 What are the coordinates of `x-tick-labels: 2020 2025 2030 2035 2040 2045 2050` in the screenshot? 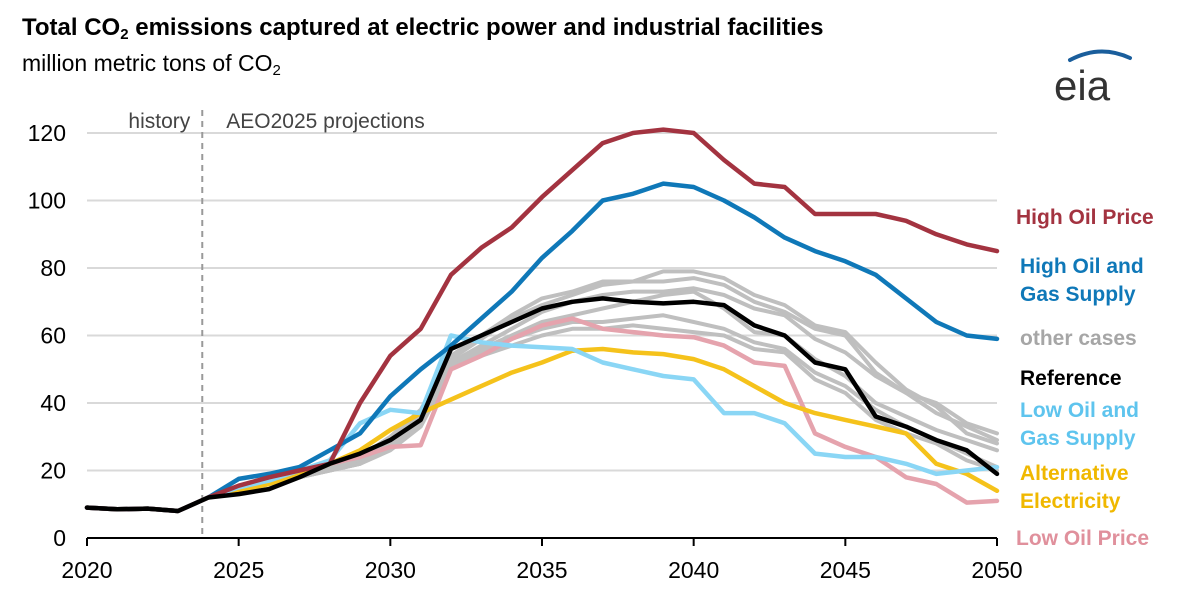 It's located at (542, 560).